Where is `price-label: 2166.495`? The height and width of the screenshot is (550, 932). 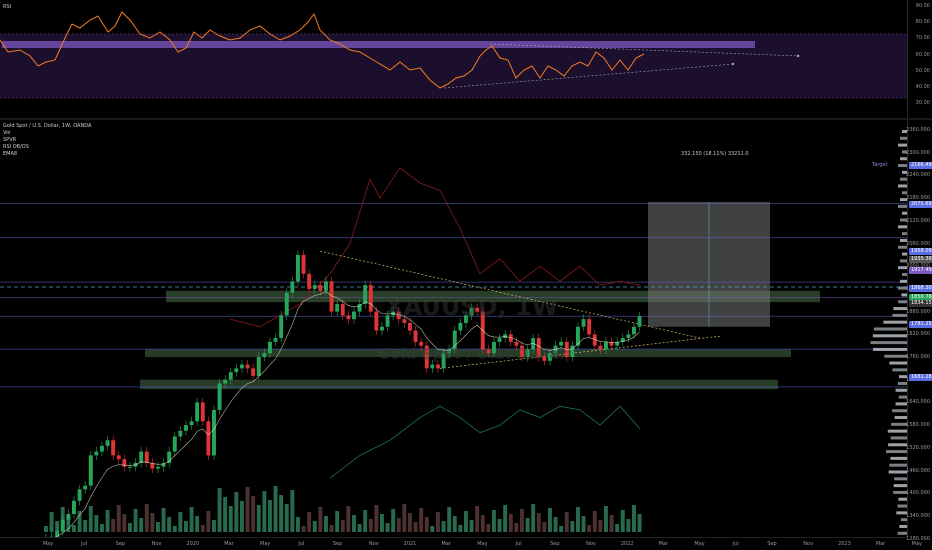
price-label: 2166.495 is located at coordinates (920, 165).